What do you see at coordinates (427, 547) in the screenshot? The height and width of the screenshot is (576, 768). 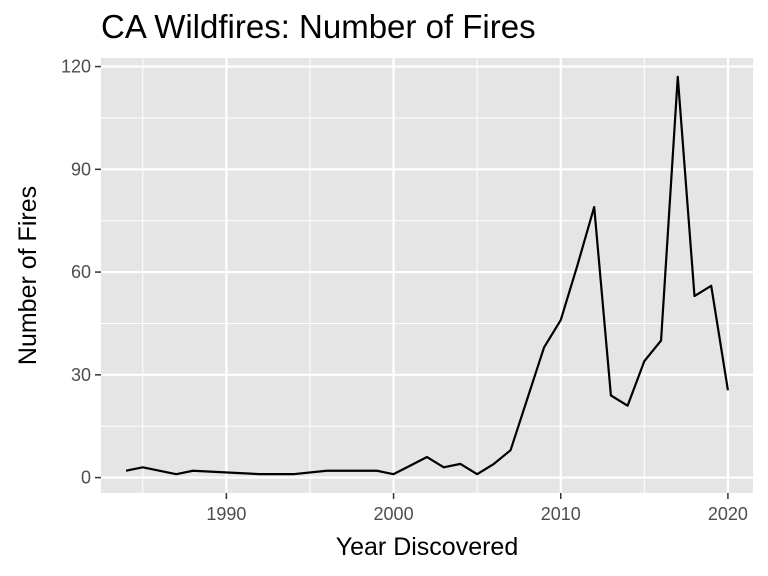 I see `x-axis-title: Year Discovered` at bounding box center [427, 547].